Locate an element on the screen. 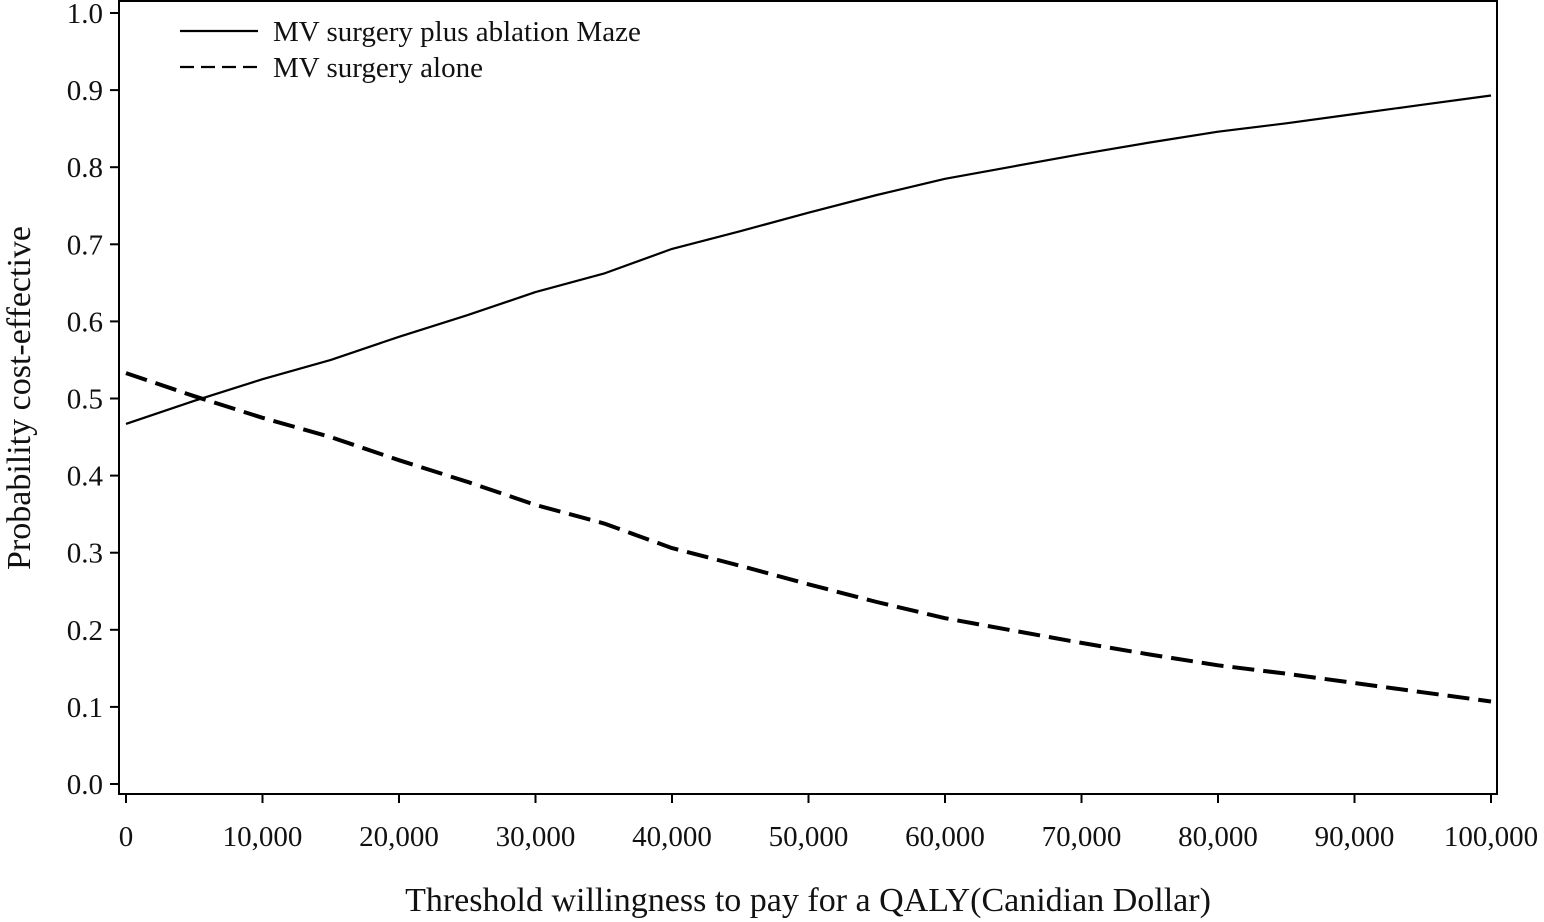 The image size is (1544, 922). y-tick-label: 0.3 is located at coordinates (85, 554).